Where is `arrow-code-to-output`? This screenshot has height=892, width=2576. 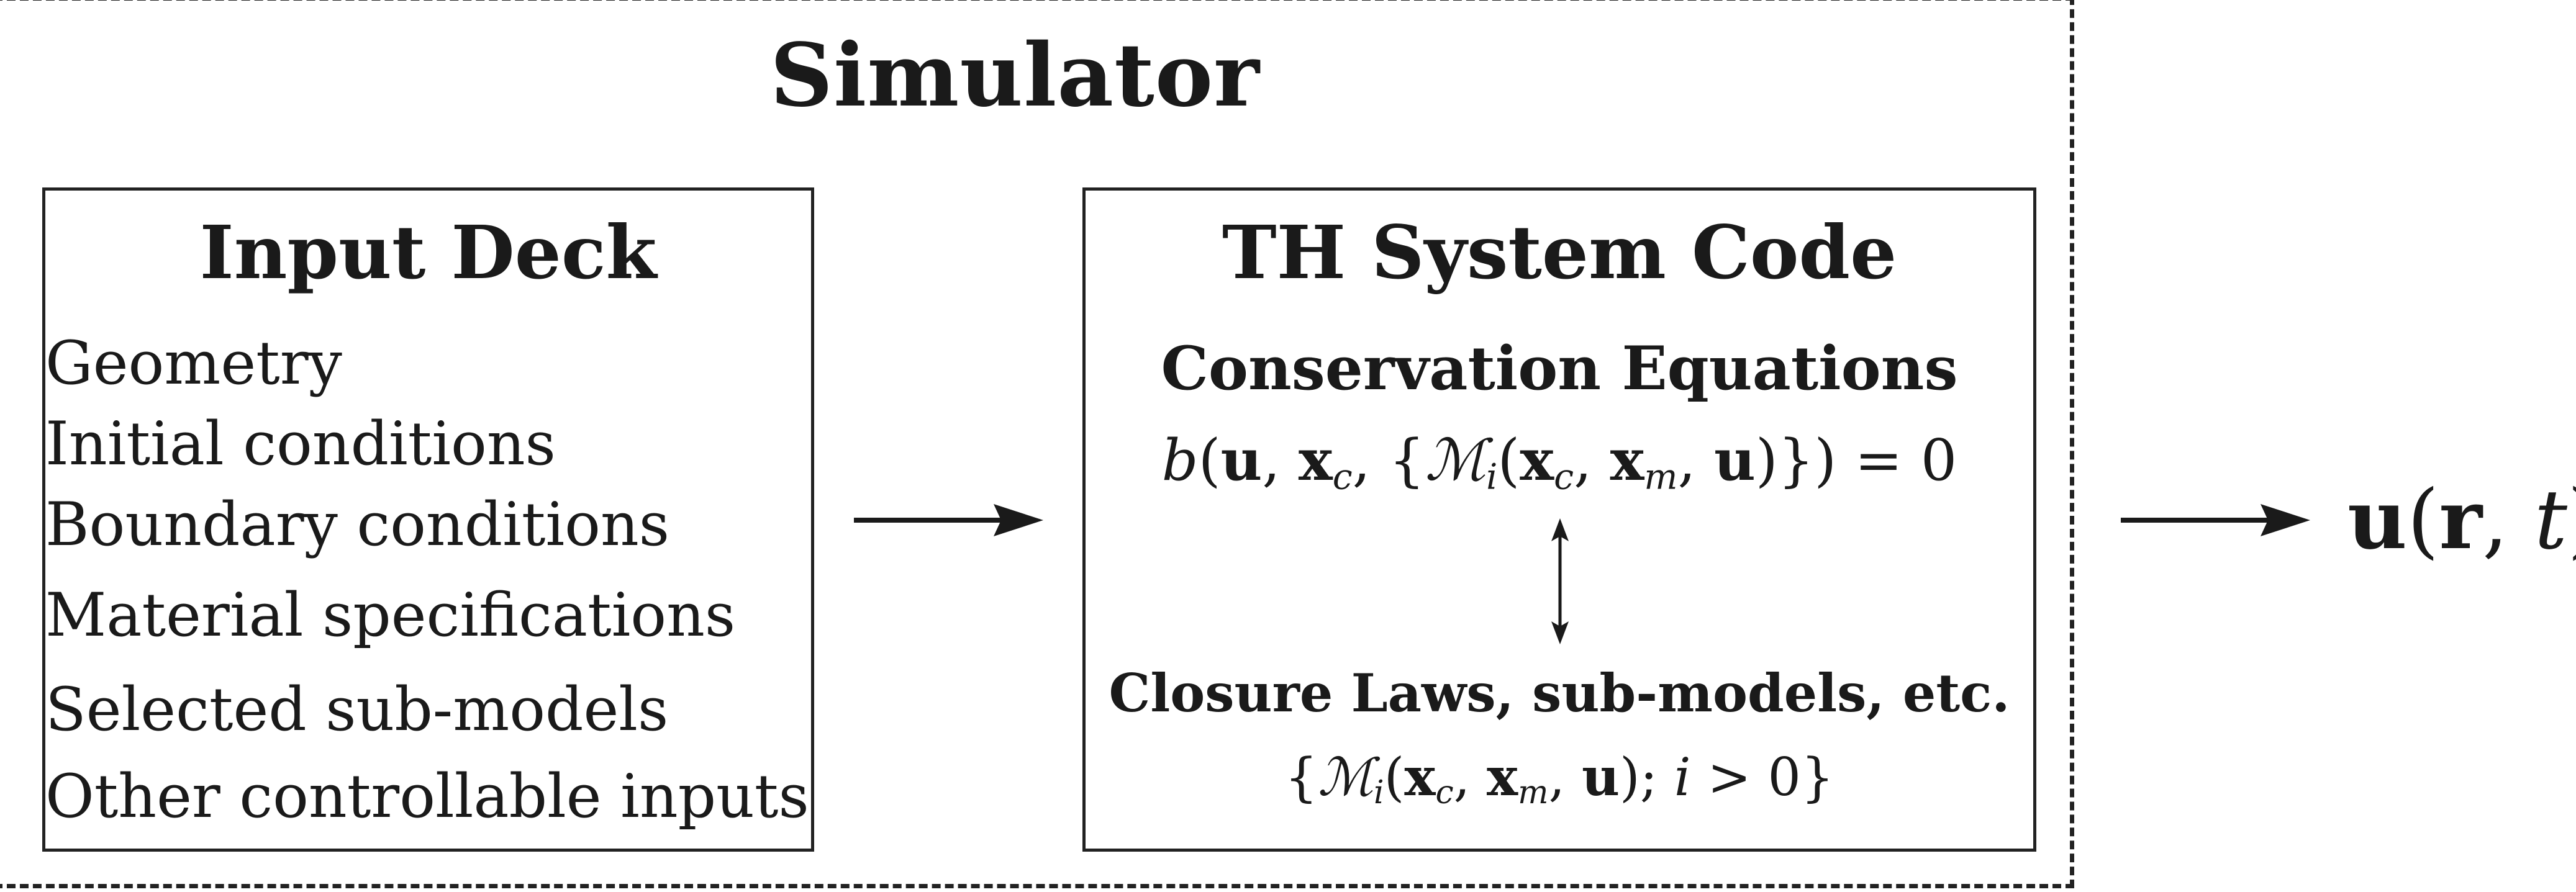
arrow-code-to-output is located at coordinates (2215, 520).